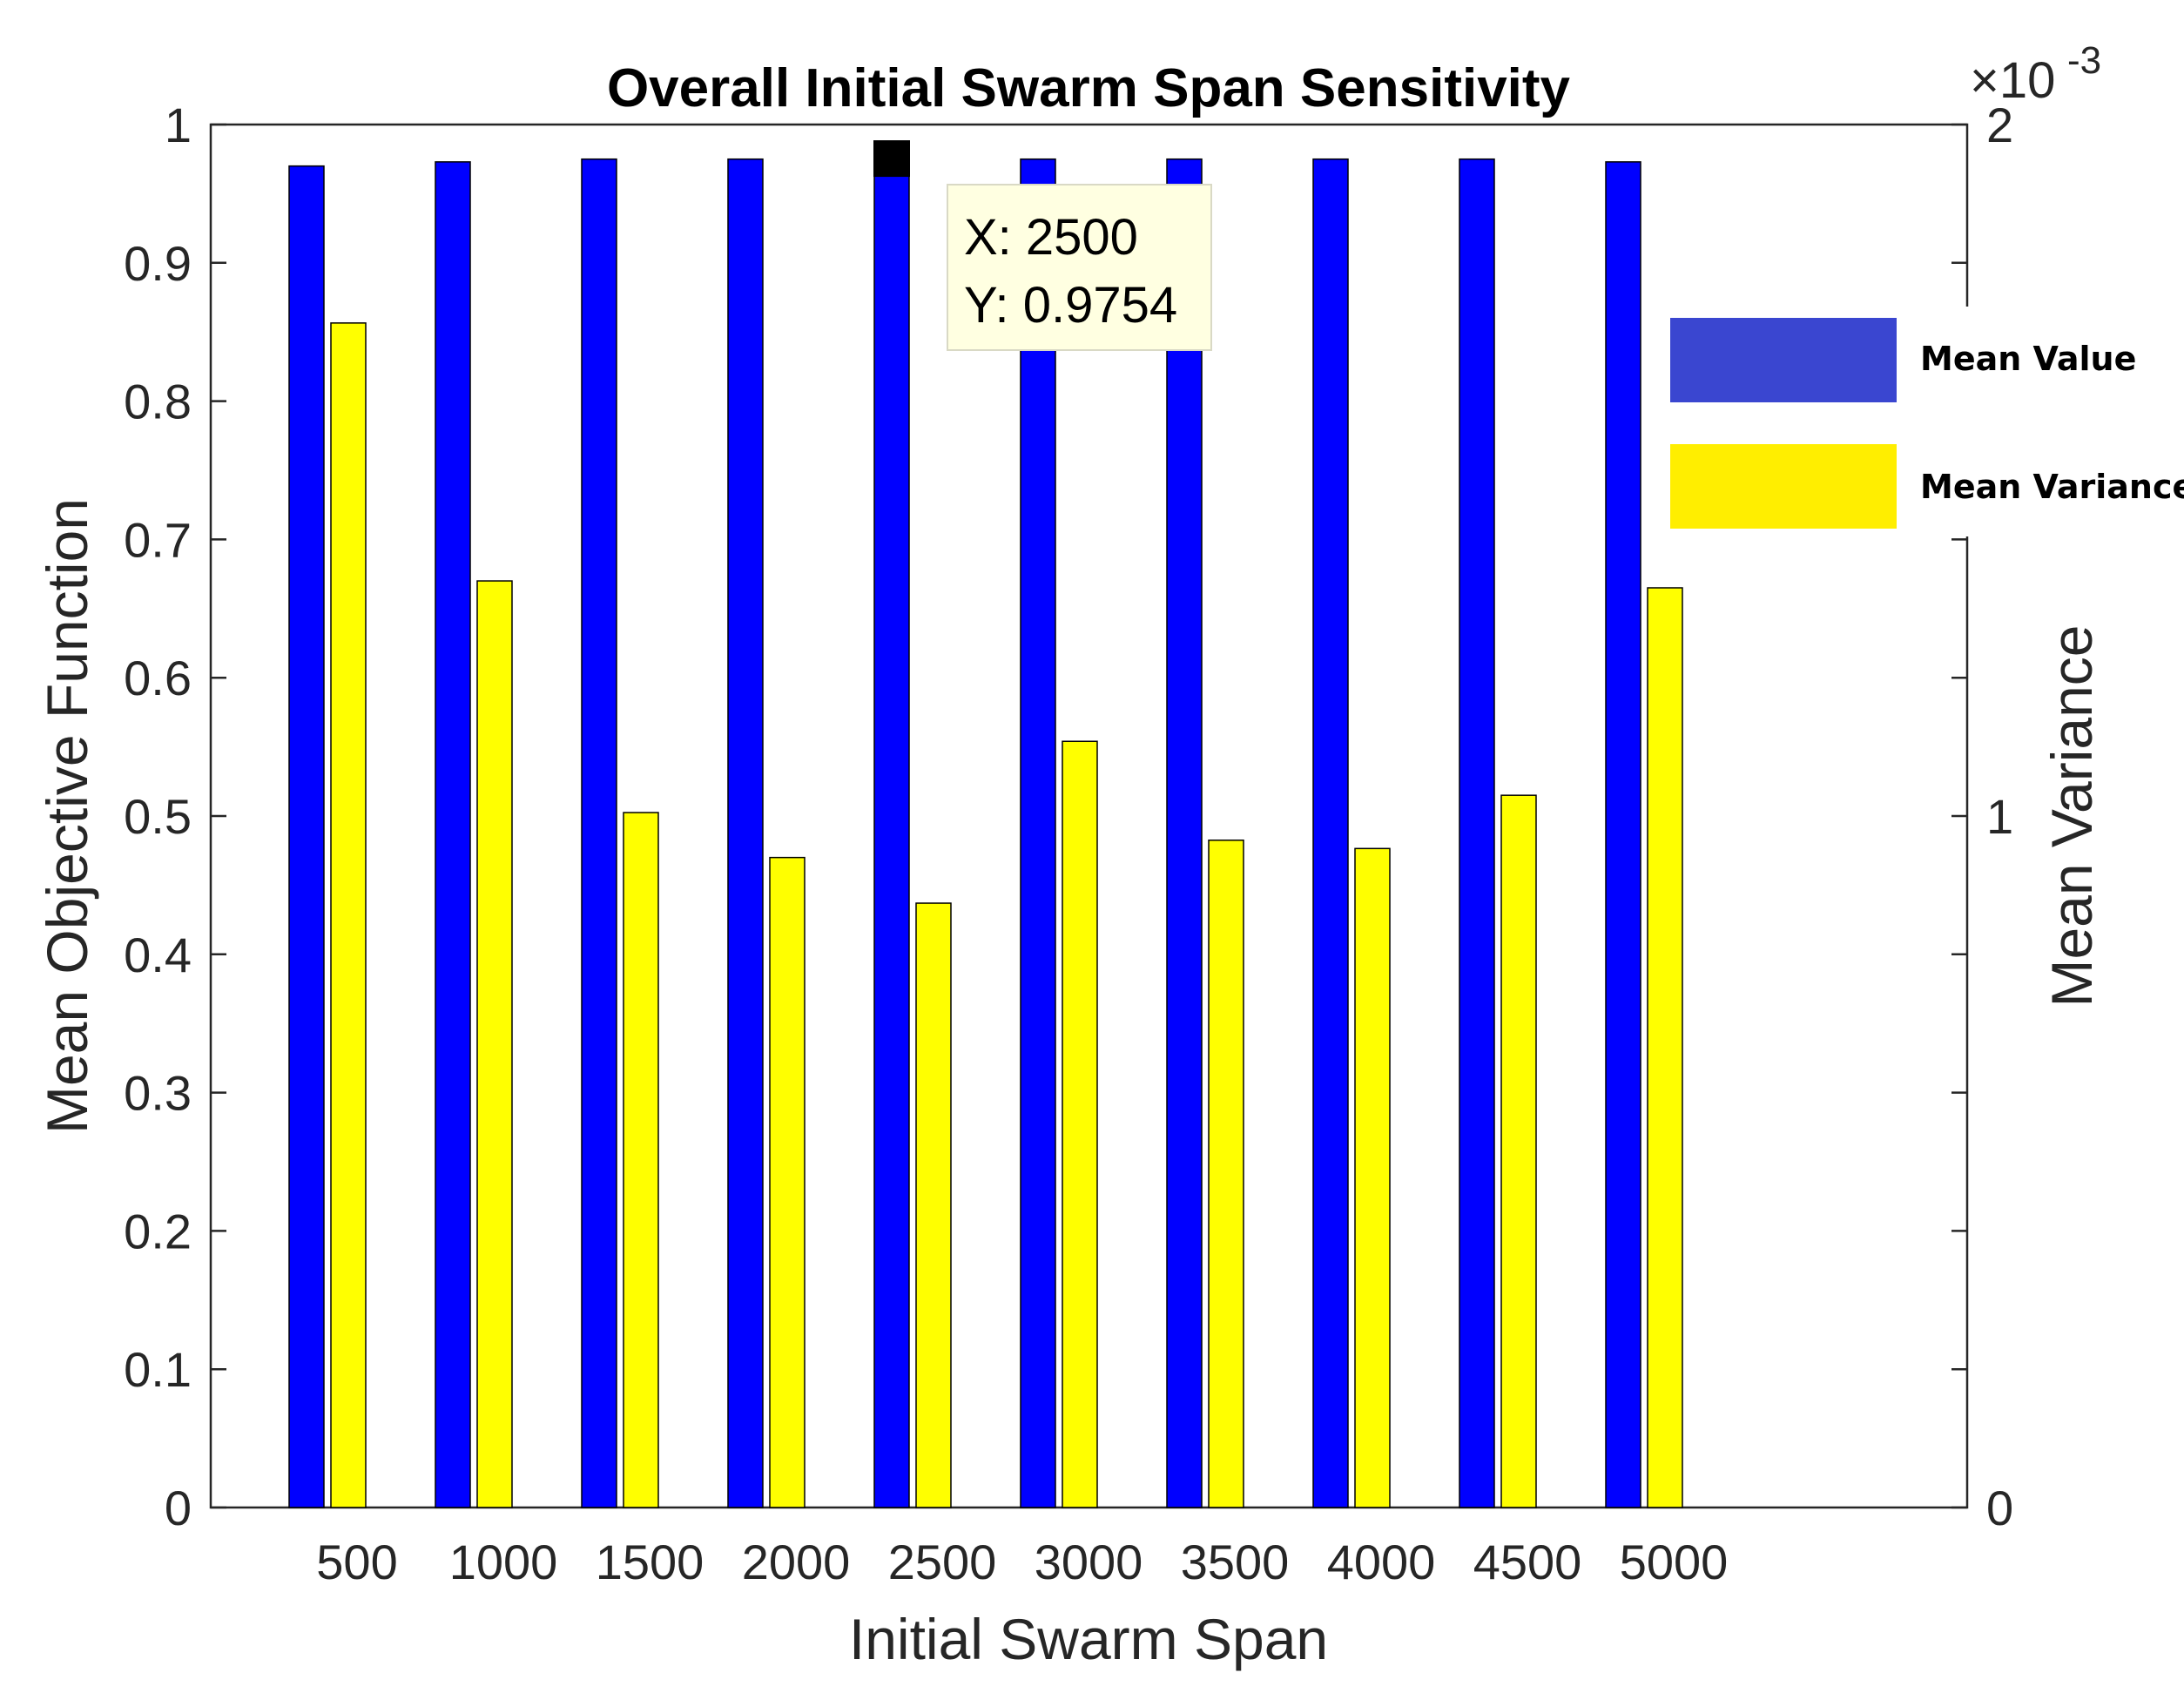  Describe the element at coordinates (2012, 80) in the screenshot. I see `y2-exponent-base: ×10` at that location.